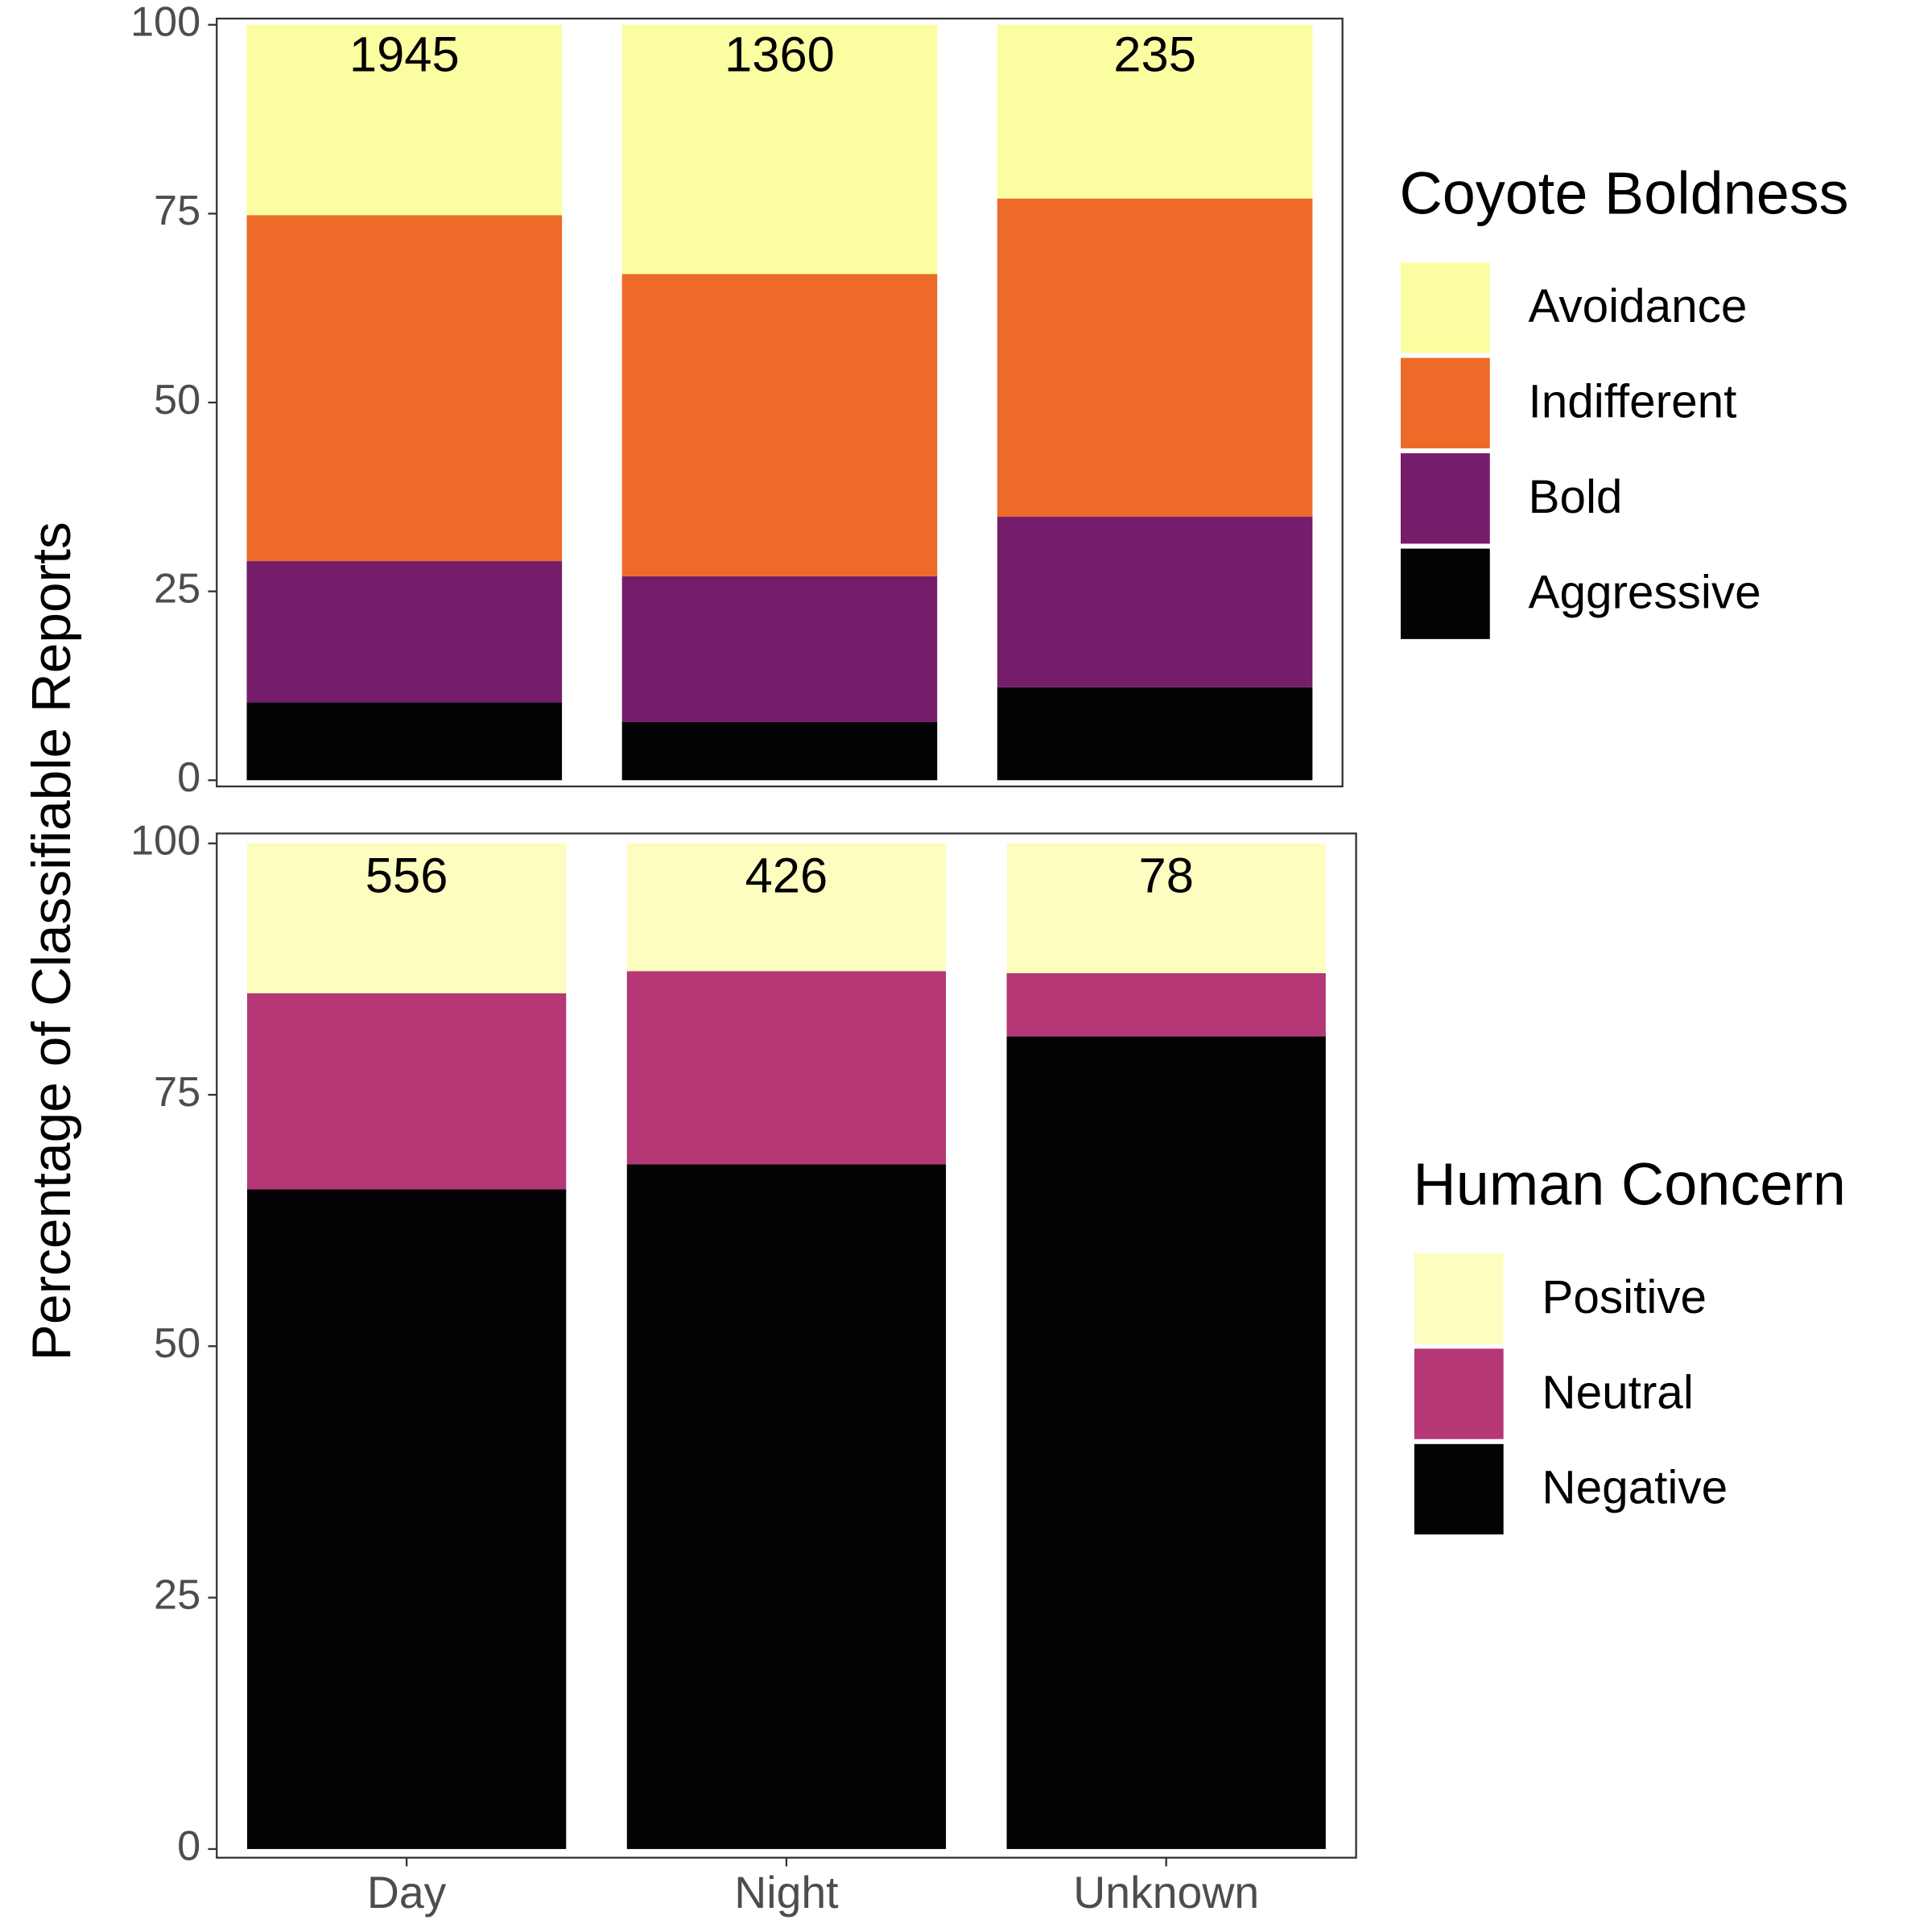 This screenshot has height=1932, width=1932. Describe the element at coordinates (786, 1893) in the screenshot. I see `x-tick-label: Night` at that location.